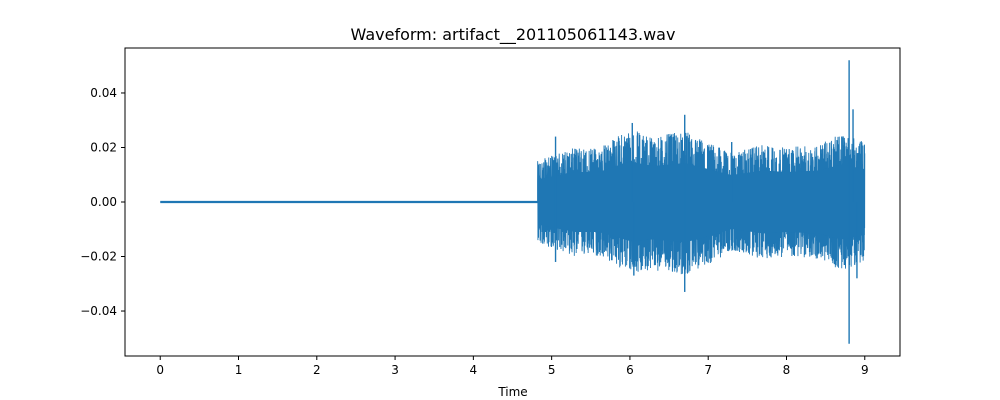 This screenshot has width=1000, height=400. Describe the element at coordinates (103, 93) in the screenshot. I see `y-tick-label: 0.04` at that location.